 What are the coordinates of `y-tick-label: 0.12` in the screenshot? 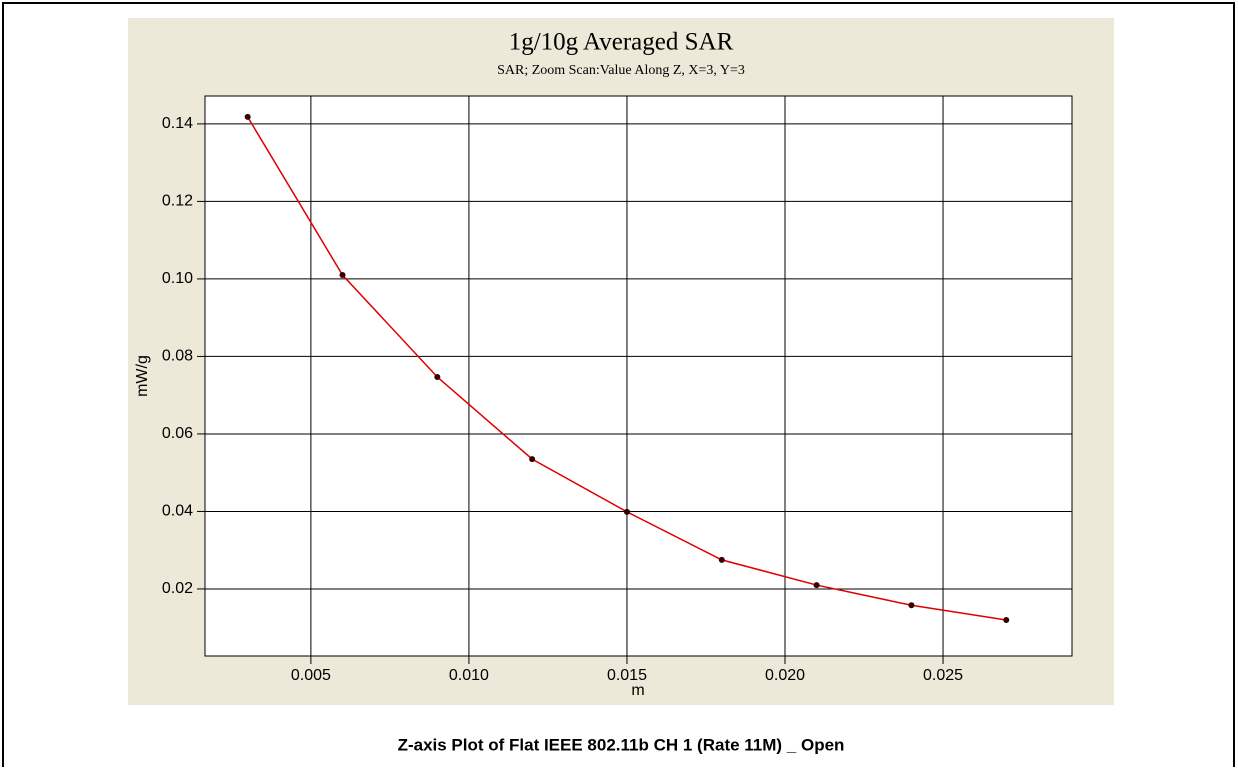 It's located at (177, 201).